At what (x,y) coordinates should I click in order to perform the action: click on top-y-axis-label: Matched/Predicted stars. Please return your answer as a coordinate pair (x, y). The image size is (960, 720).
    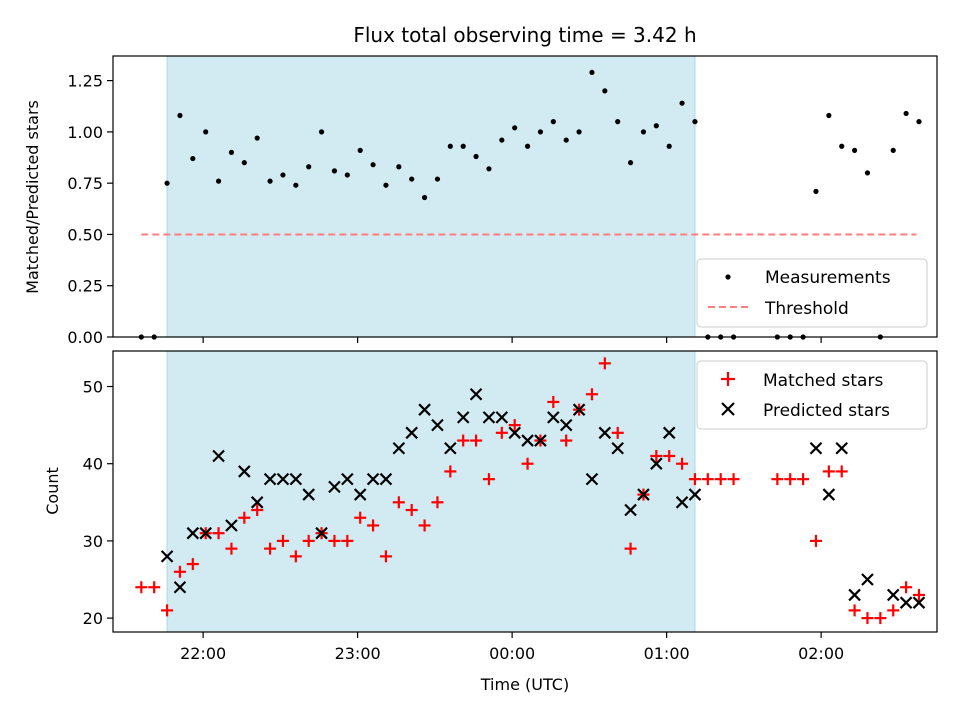
    Looking at the image, I should click on (32, 197).